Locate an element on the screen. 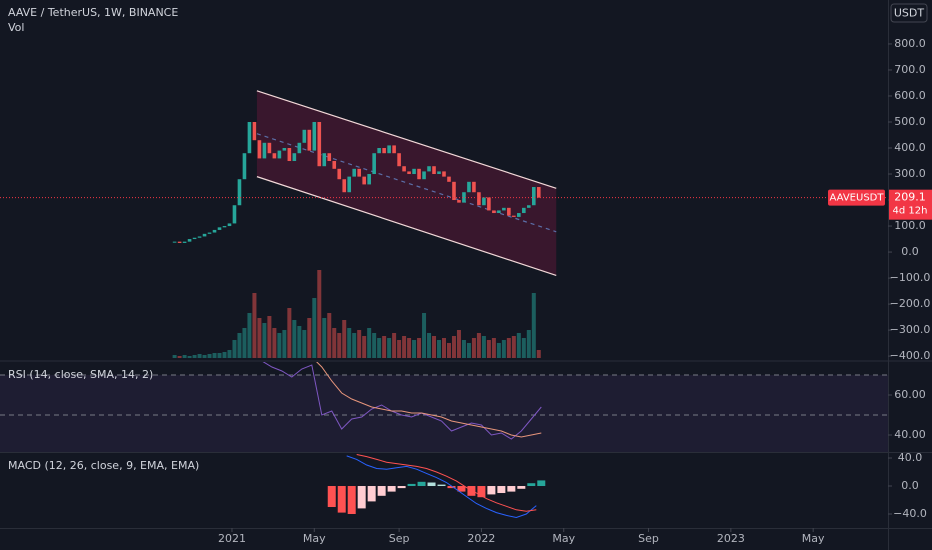  rsi-title: RSI (14, close, SMA, 14, 2) is located at coordinates (80, 374).